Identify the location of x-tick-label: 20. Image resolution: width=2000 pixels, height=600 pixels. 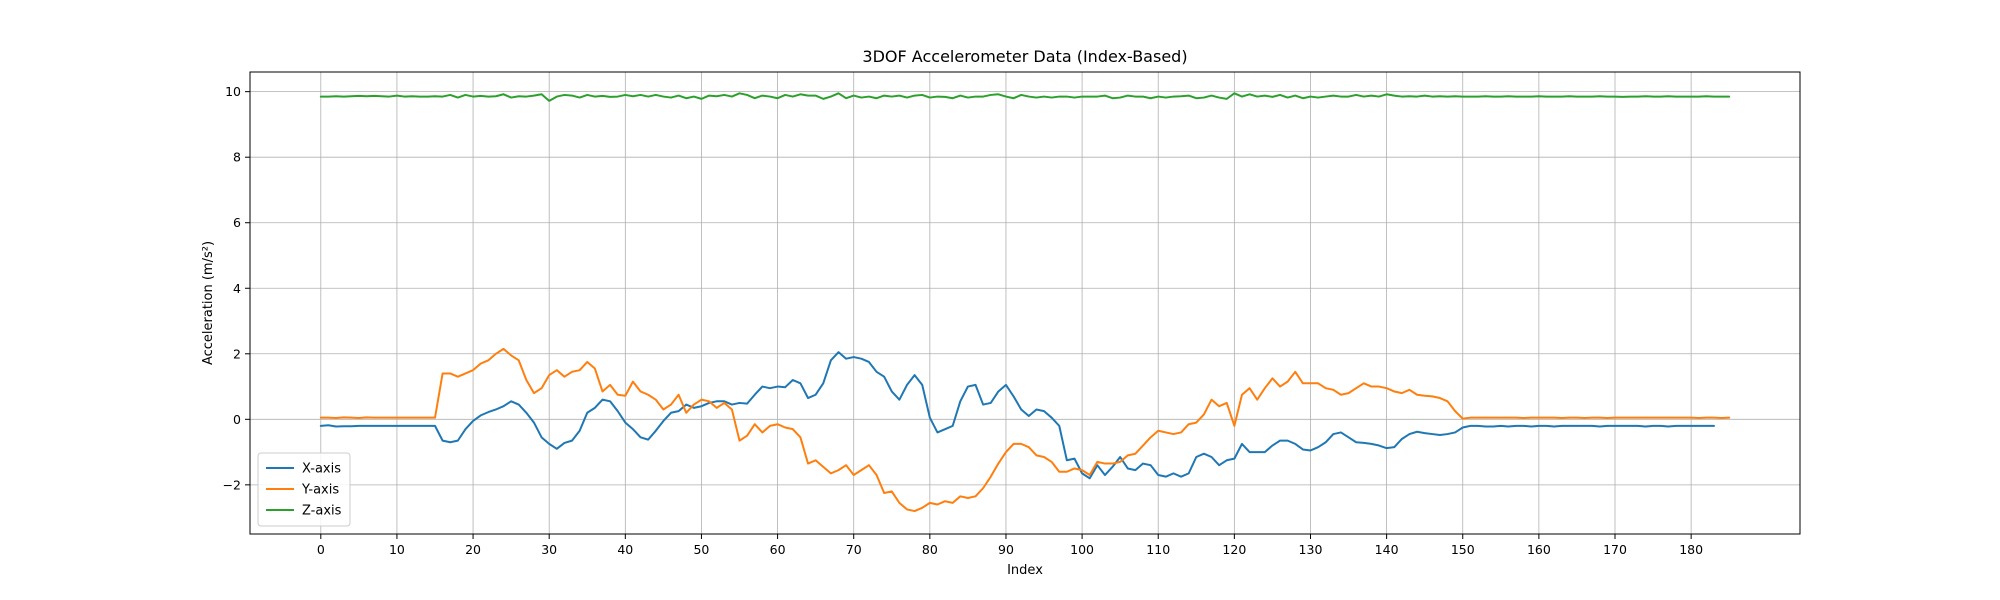
(473, 549).